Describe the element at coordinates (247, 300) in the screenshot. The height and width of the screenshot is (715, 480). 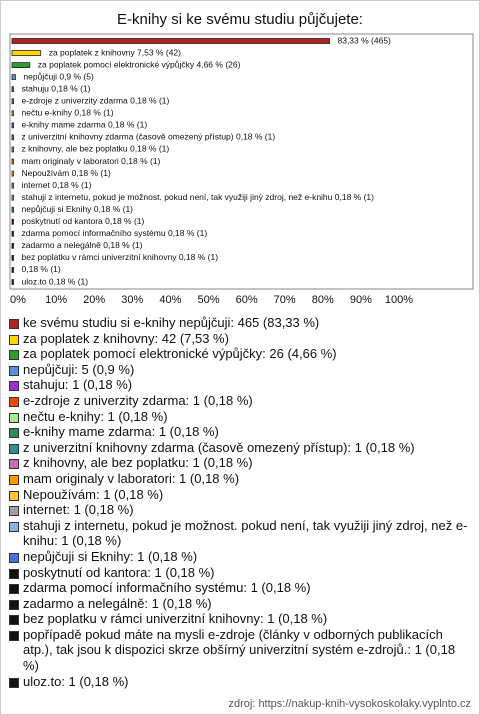
I see `x-tick-label: 60%` at that location.